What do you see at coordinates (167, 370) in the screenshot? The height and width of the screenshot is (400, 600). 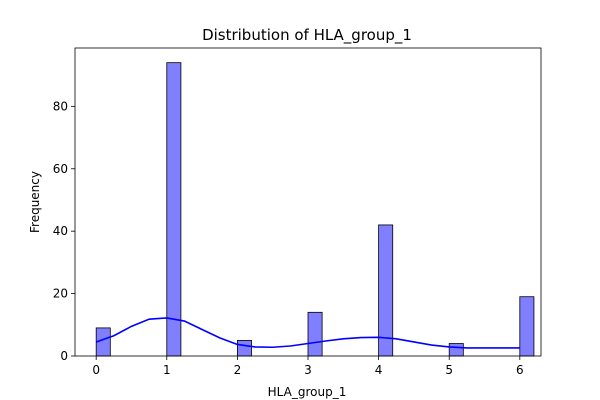 I see `x-tick-label: 1` at bounding box center [167, 370].